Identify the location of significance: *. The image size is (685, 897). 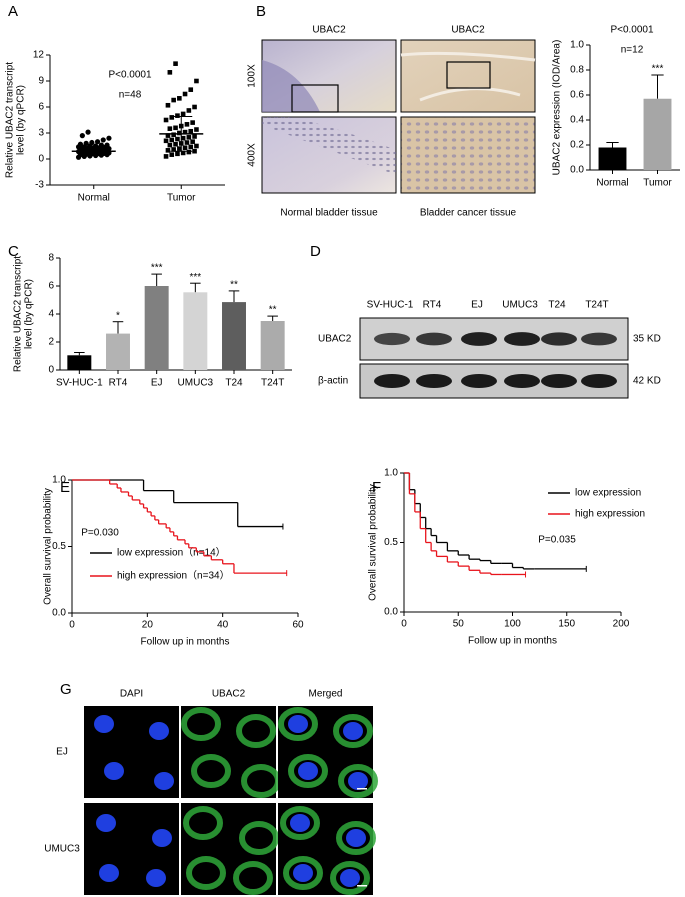
(118, 315).